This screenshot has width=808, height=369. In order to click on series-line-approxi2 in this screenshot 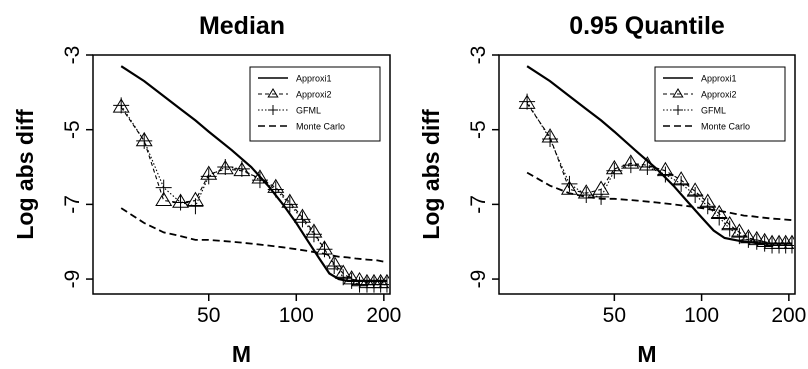, I will do `click(659, 174)`.